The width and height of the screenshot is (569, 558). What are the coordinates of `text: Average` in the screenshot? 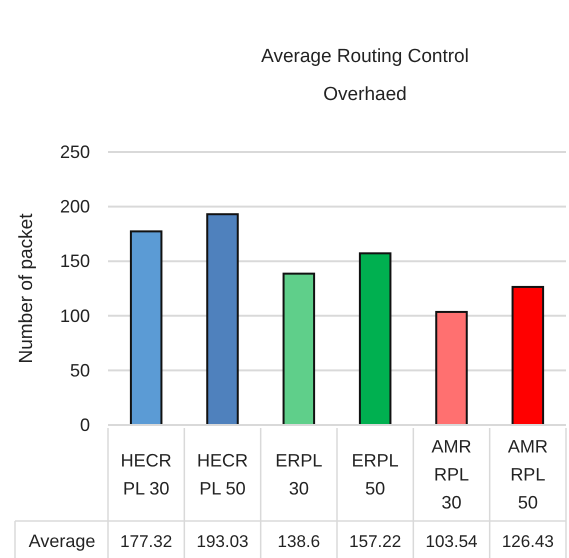 It's located at (62, 541).